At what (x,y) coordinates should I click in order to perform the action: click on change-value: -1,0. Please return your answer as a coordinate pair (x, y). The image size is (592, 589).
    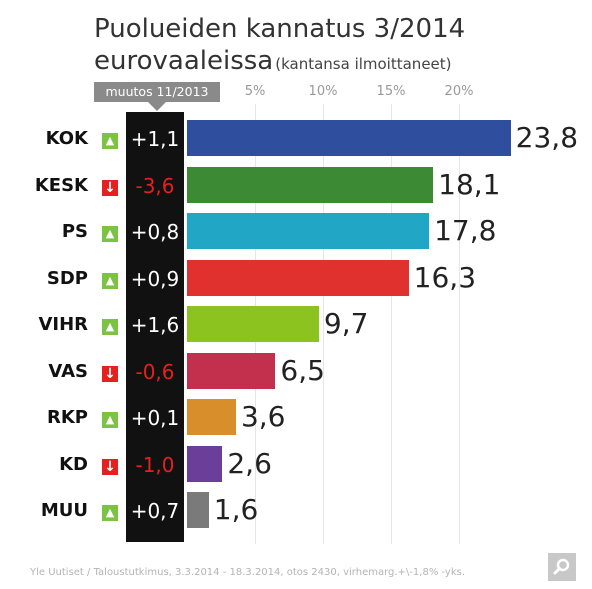
    Looking at the image, I should click on (155, 464).